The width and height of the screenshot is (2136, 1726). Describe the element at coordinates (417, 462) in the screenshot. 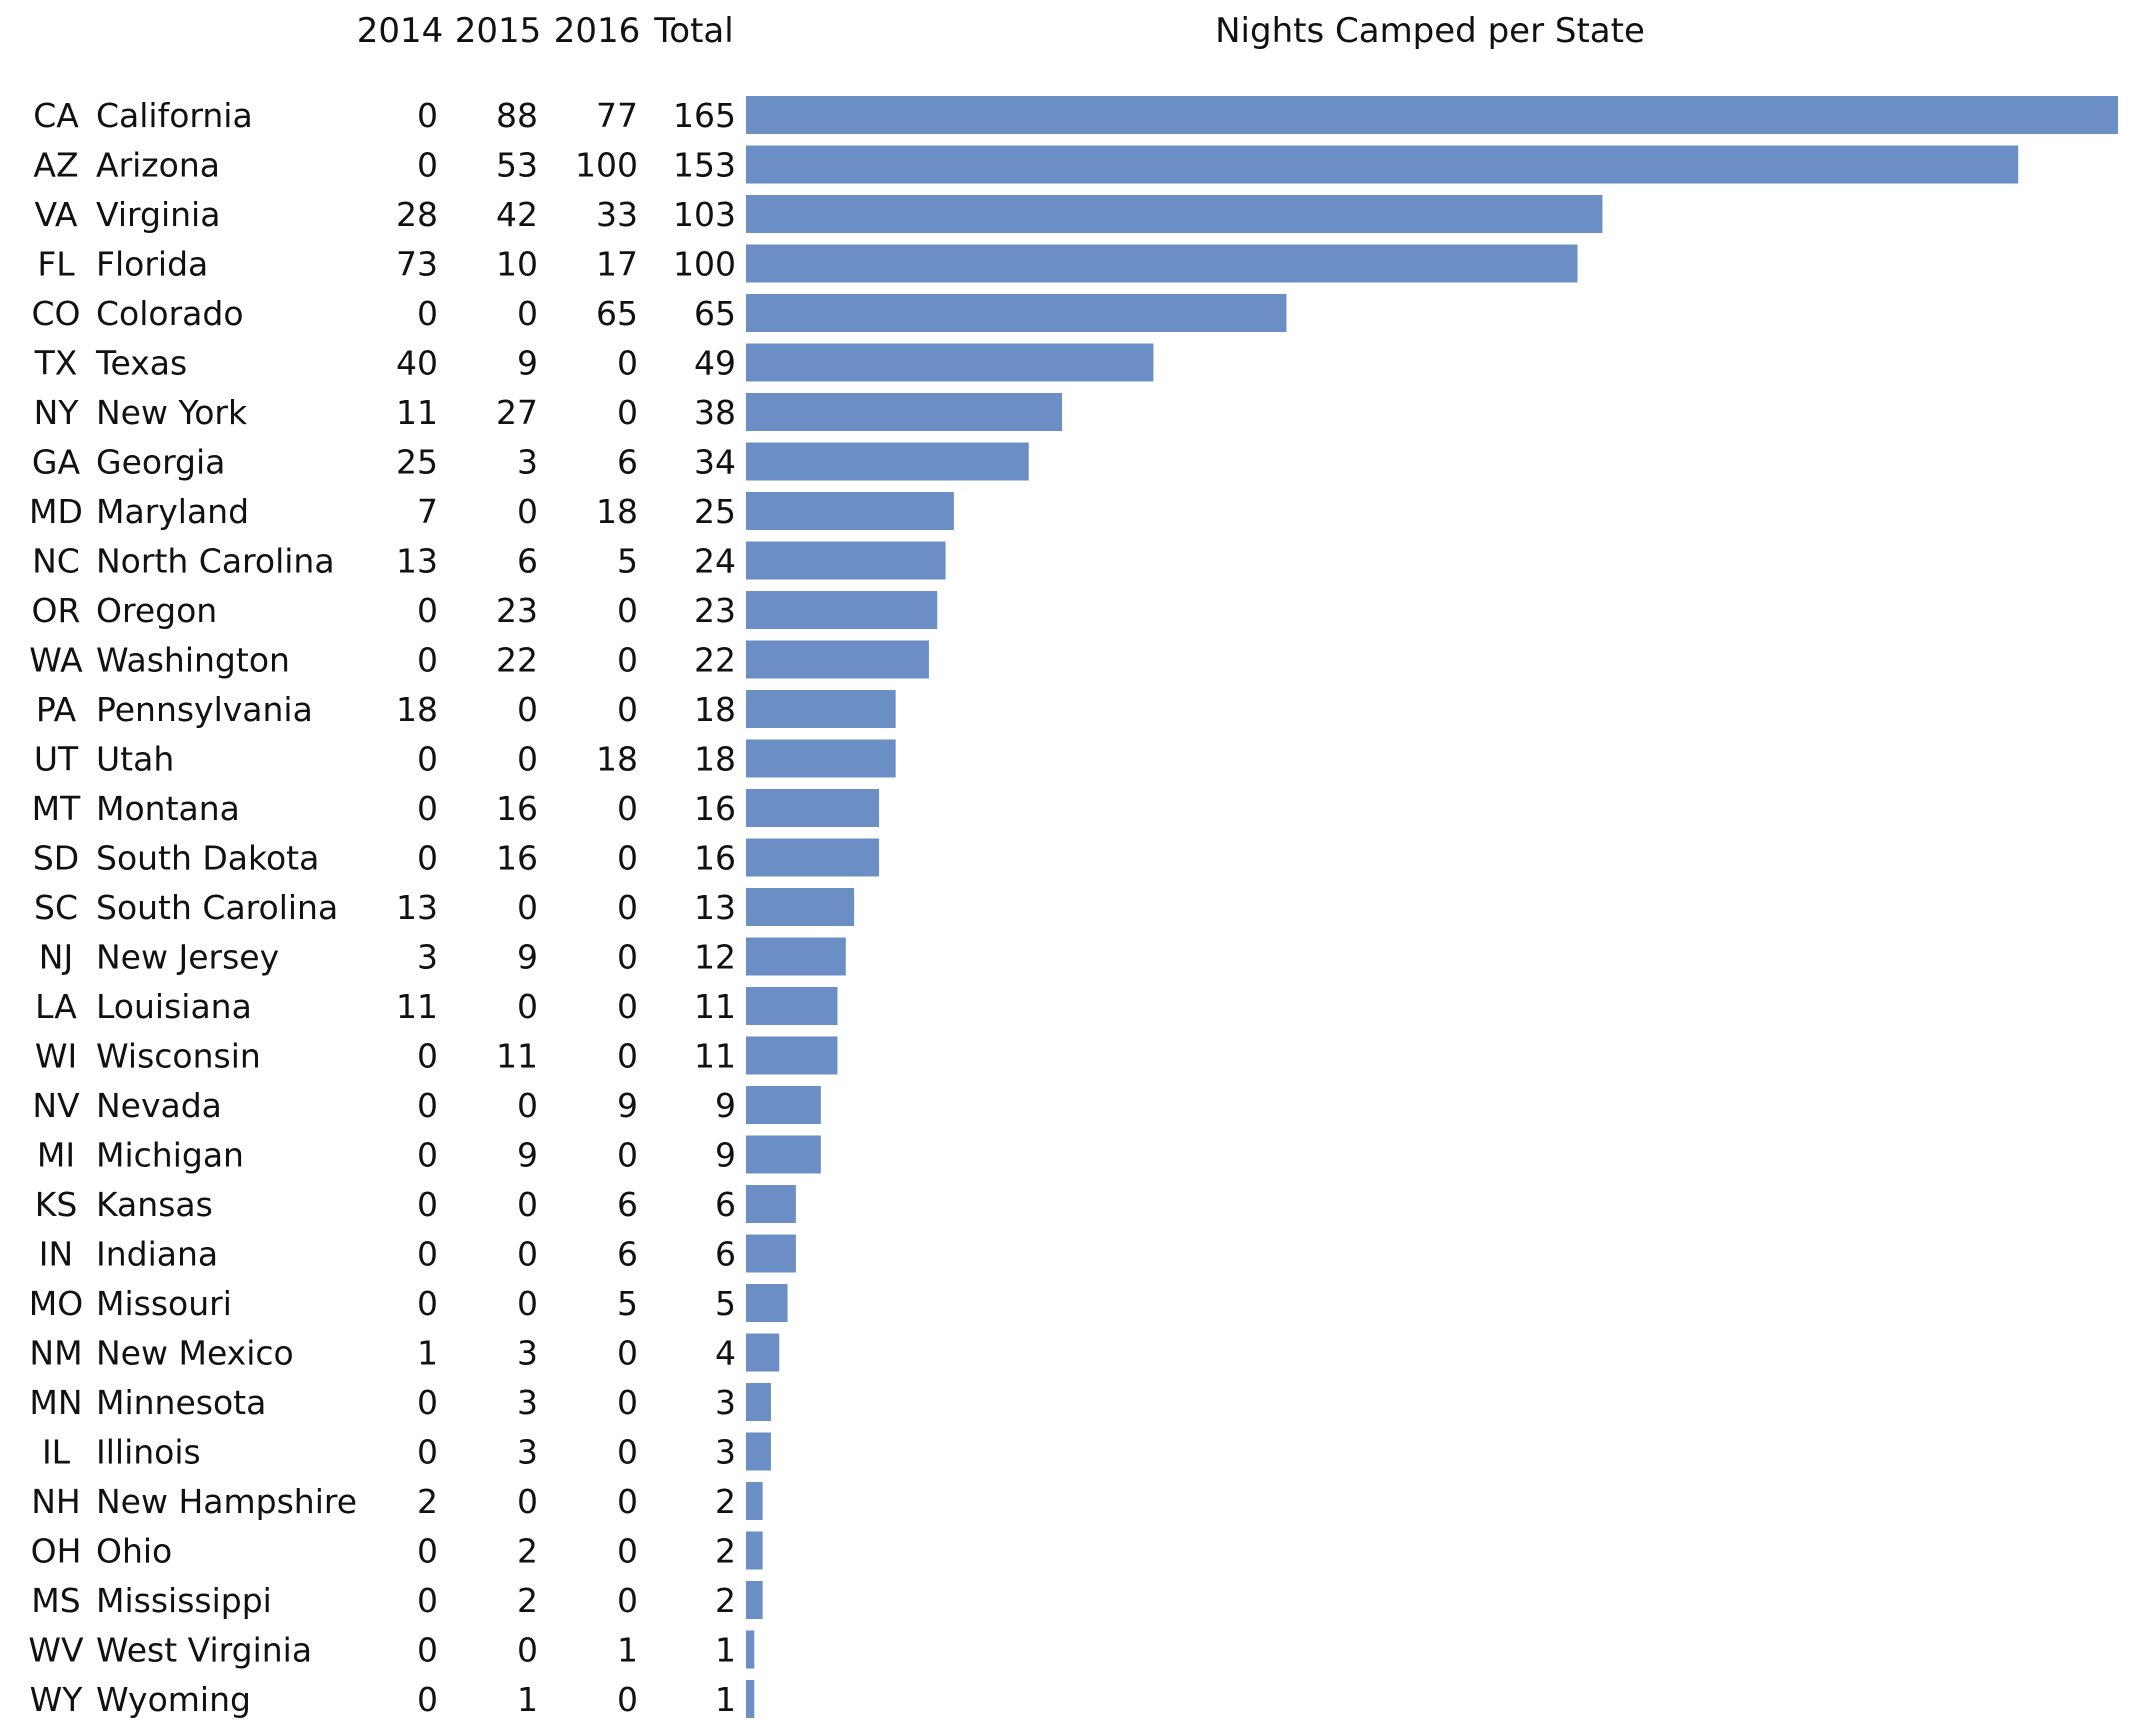

I see `value-2014: 25` at that location.